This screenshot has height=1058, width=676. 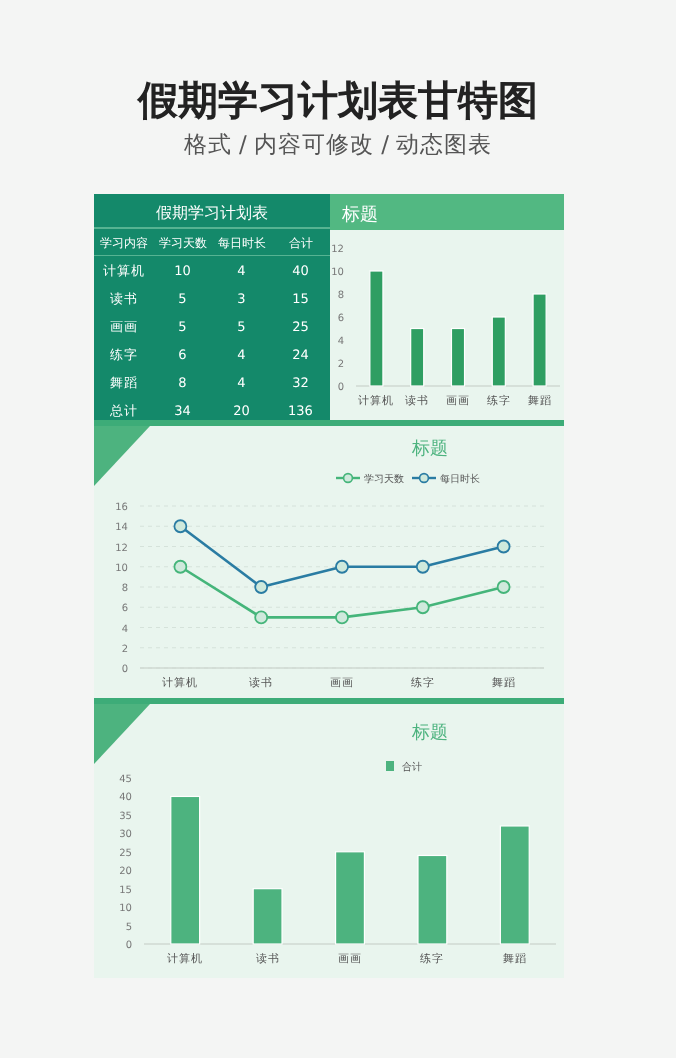 What do you see at coordinates (337, 144) in the screenshot?
I see `text: 格式 / 内容可修改 / 动态图表` at bounding box center [337, 144].